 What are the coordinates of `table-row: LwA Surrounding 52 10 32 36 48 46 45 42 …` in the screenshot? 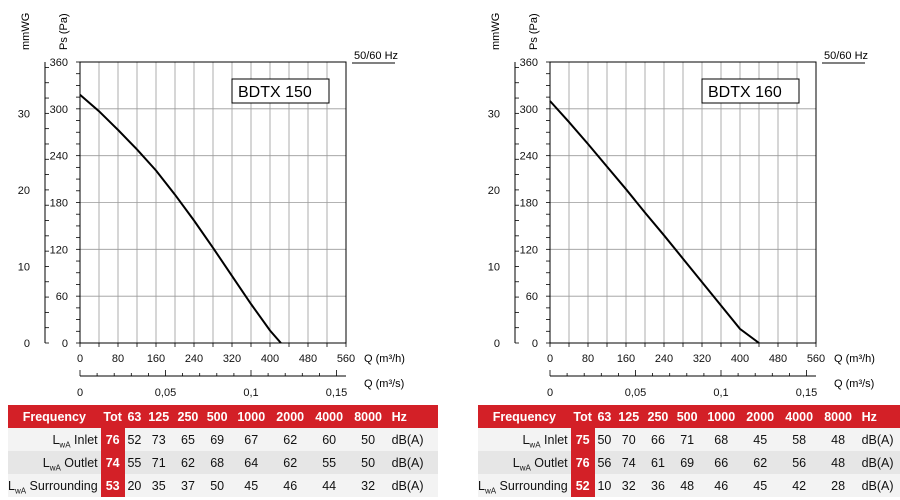 It's located at (689, 485).